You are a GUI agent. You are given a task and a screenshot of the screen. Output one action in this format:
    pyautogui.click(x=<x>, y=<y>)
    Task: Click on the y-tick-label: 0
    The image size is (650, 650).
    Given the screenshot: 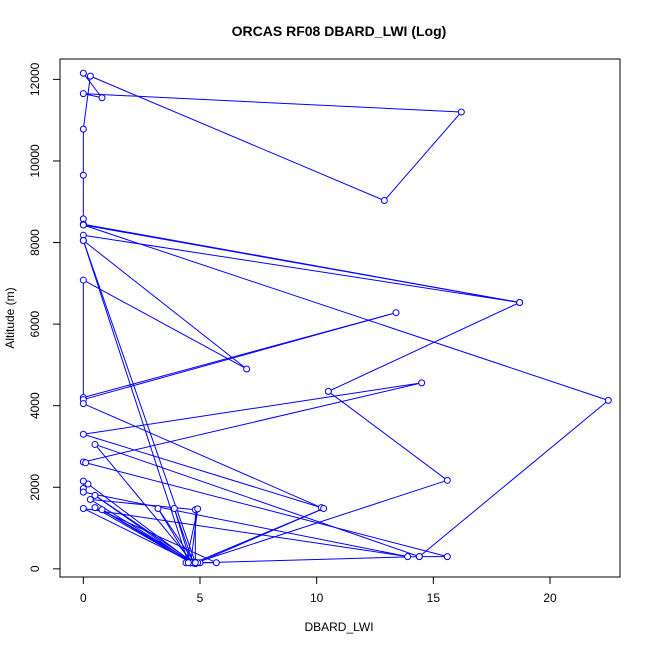 What is the action you would take?
    pyautogui.click(x=35, y=568)
    